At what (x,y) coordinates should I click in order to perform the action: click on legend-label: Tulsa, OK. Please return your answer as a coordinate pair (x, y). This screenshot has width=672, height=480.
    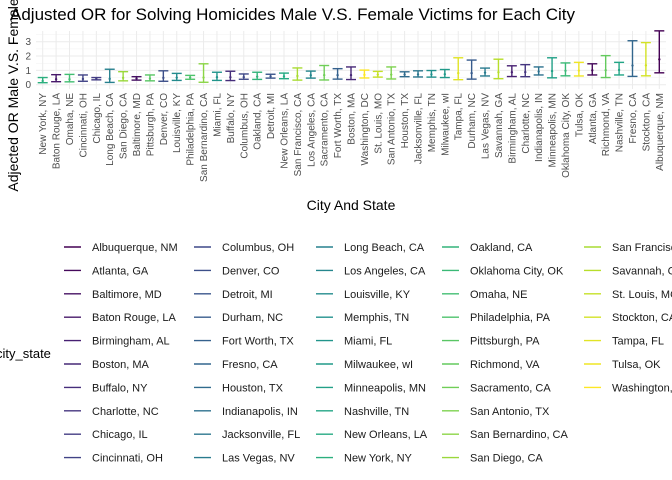
    Looking at the image, I should click on (636, 365).